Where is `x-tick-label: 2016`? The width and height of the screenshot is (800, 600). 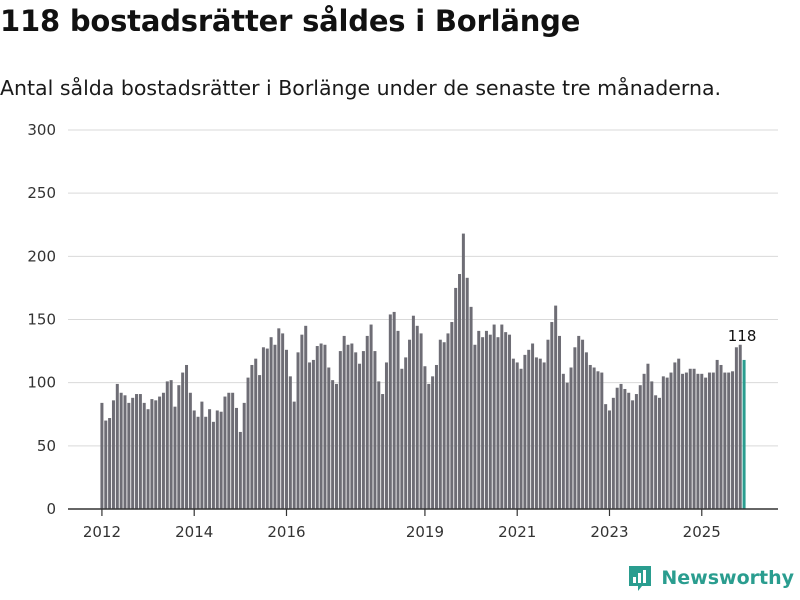
x-tick-label: 2016 is located at coordinates (286, 532).